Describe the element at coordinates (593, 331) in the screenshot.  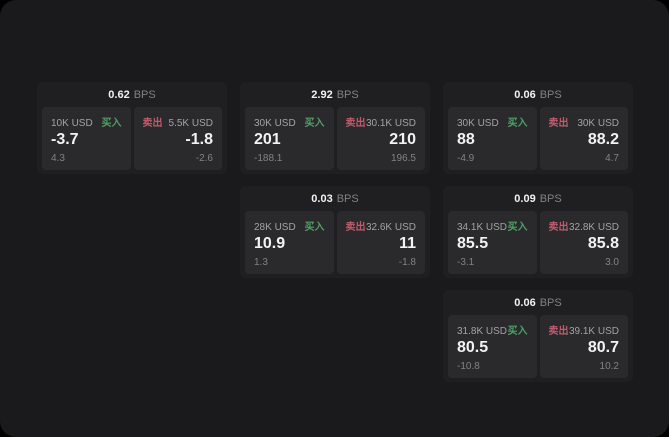
I see `sell-size: 39.1K USD` at that location.